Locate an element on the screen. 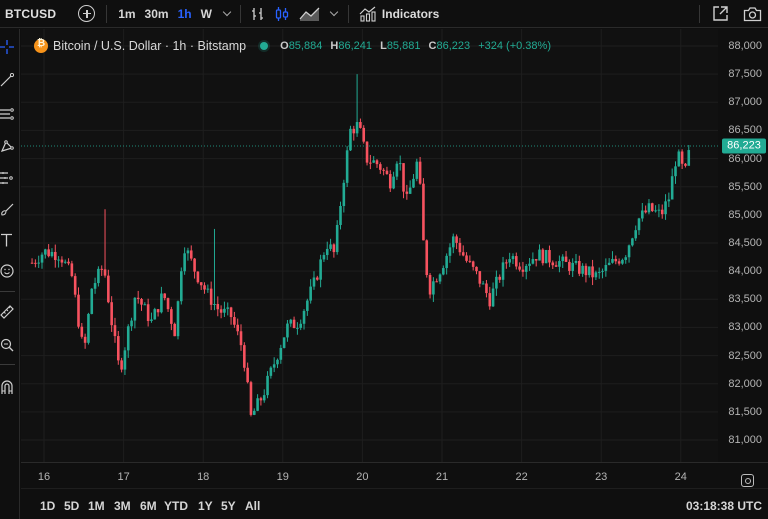 The height and width of the screenshot is (519, 768). timeframe-1h: 1h is located at coordinates (184, 13).